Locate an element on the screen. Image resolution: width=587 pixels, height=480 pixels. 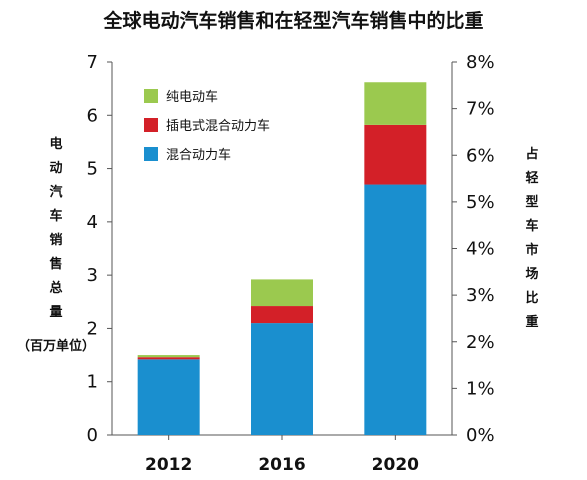
x-category-label: 2012 is located at coordinates (168, 465).